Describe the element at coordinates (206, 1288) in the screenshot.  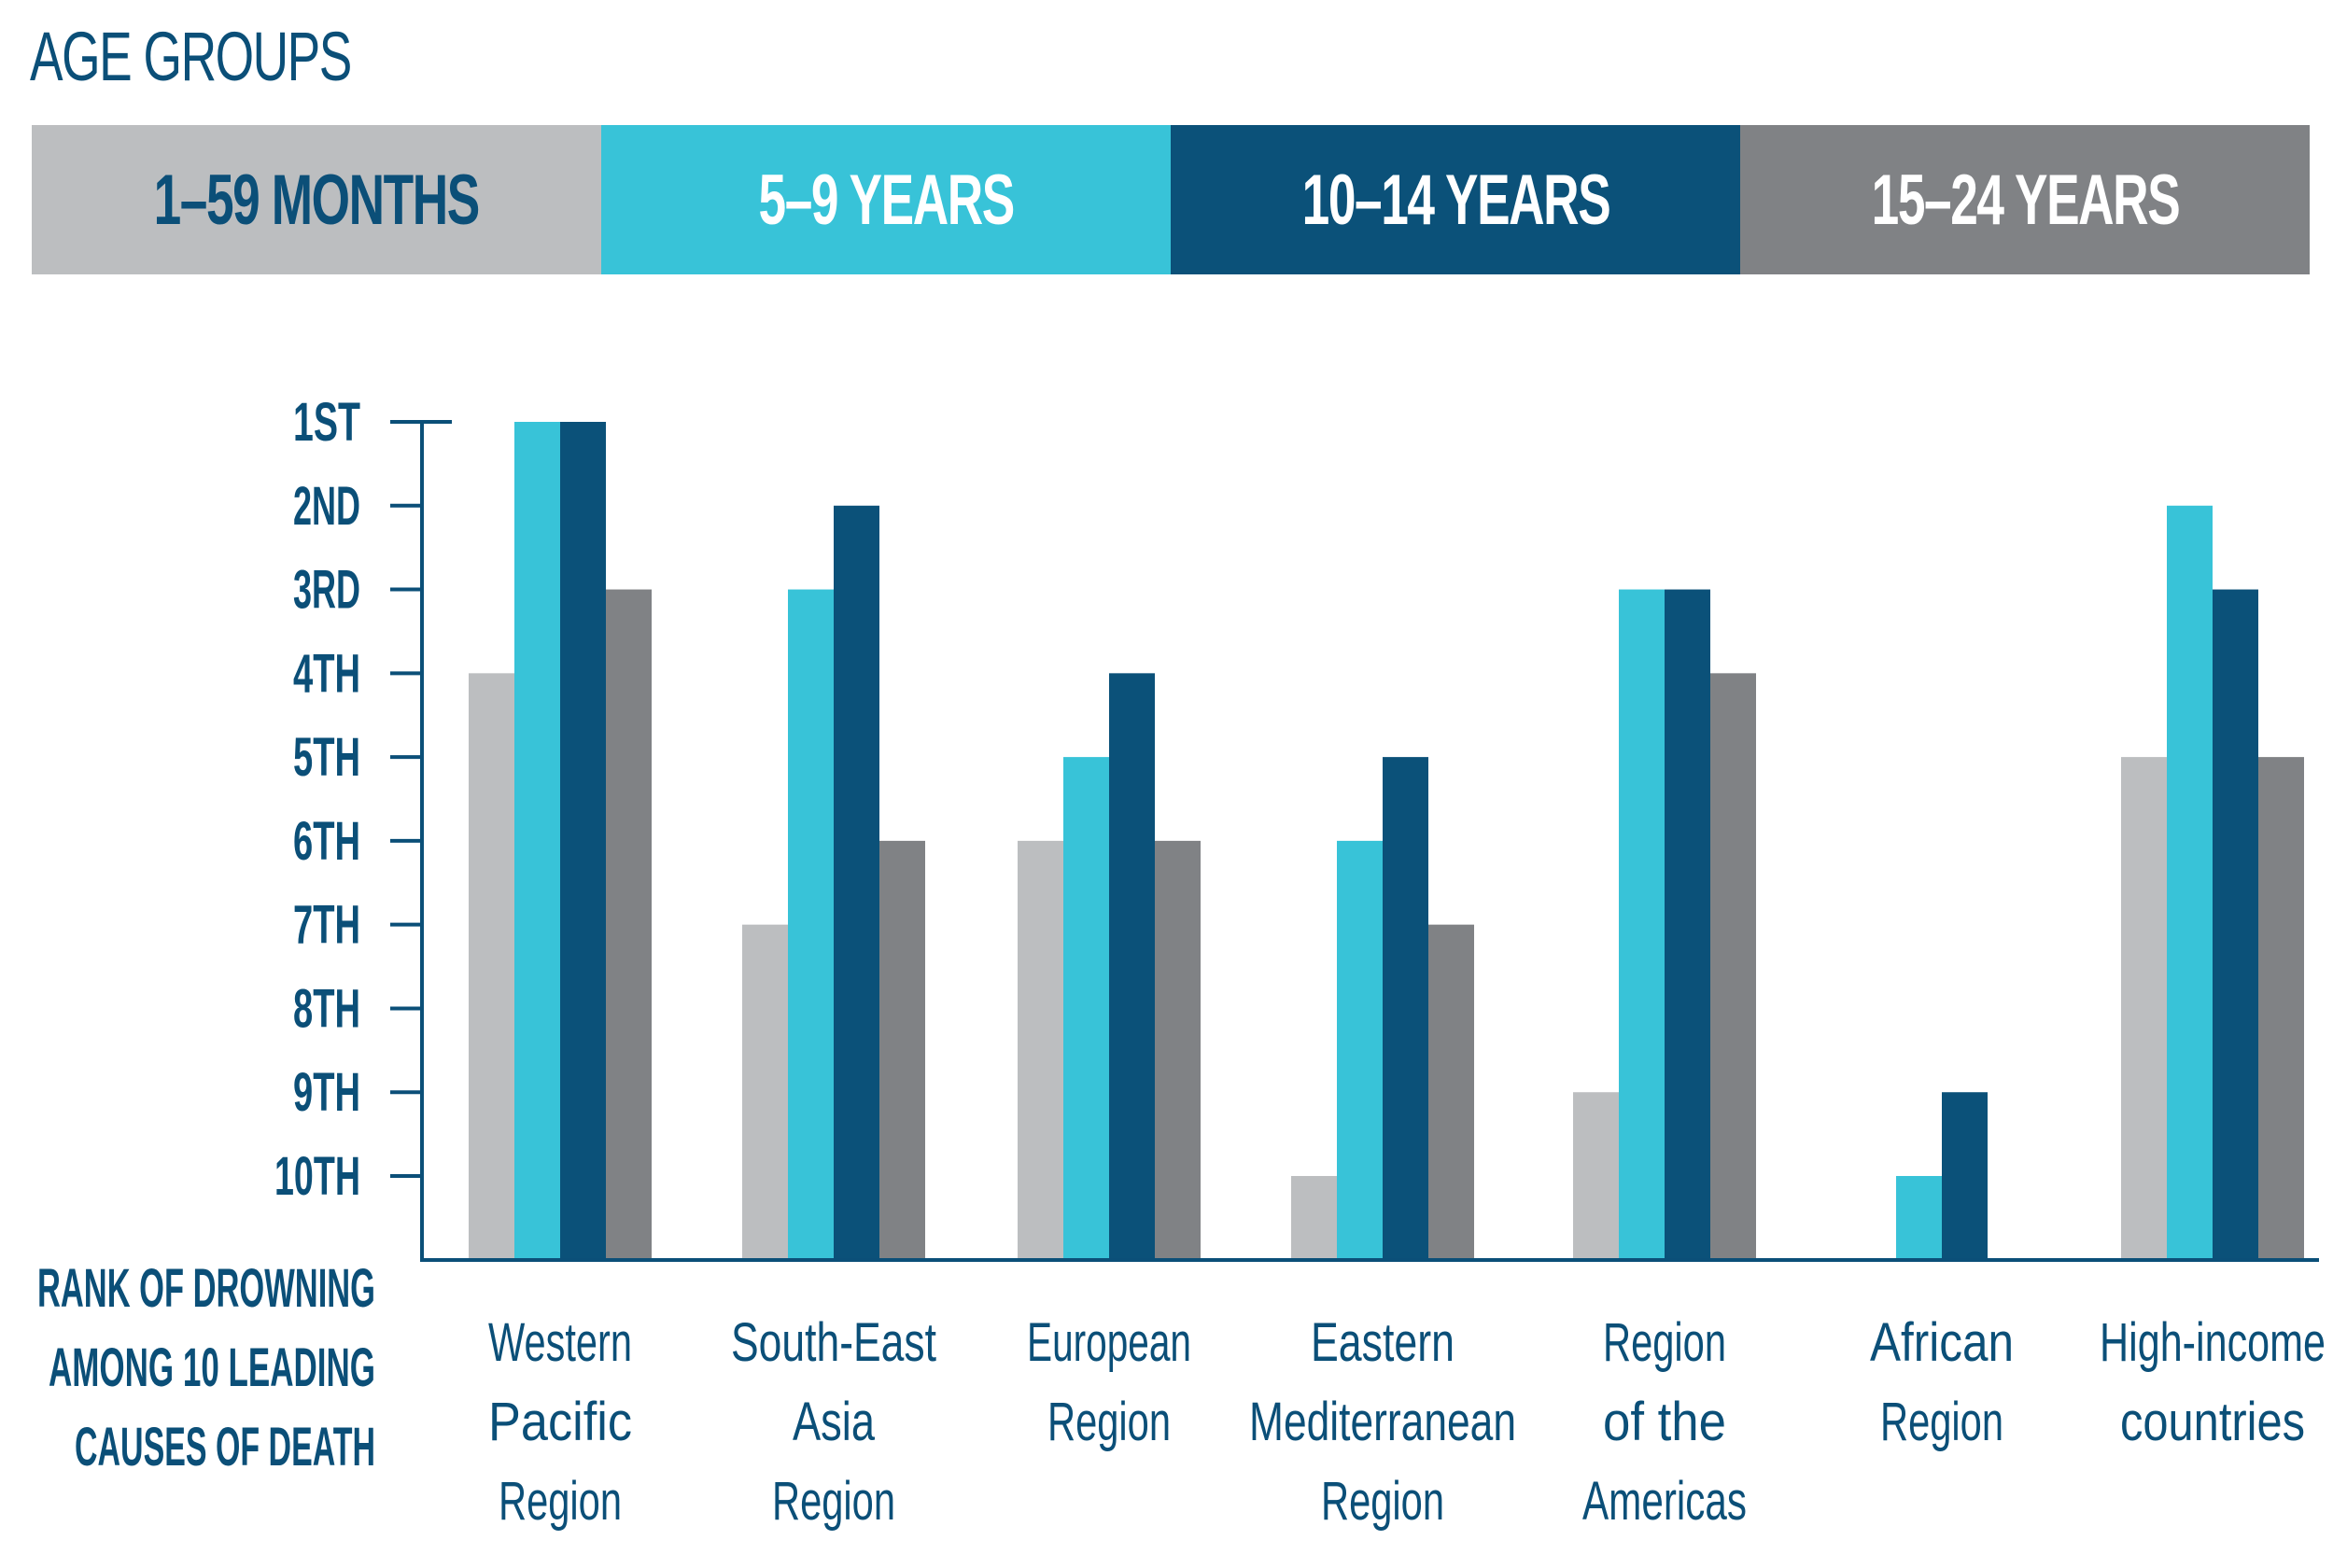
I see `y-axis-title-line: RANK OF DROWNING` at that location.